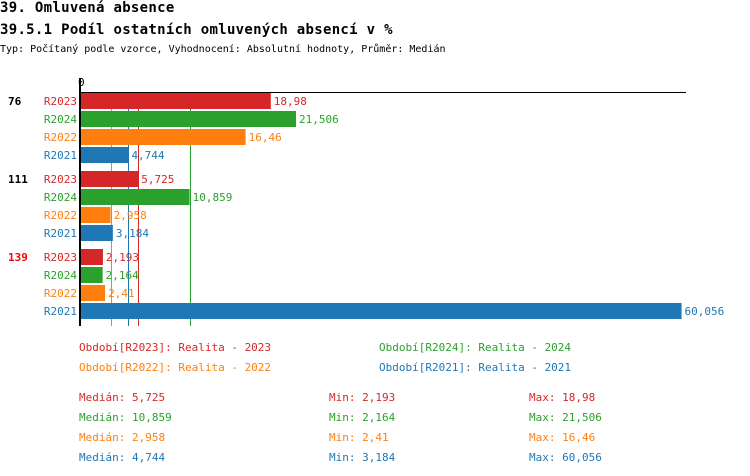  What do you see at coordinates (562, 437) in the screenshot?
I see `stat-max: Max: 16,46` at bounding box center [562, 437].